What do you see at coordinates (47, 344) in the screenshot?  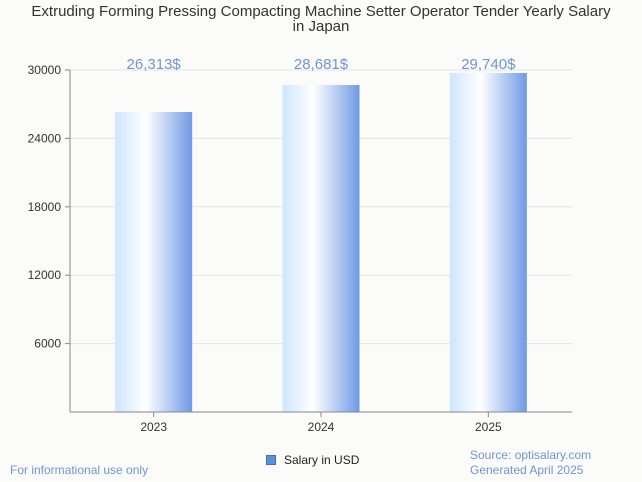 I see `y-tick-label: 6000` at bounding box center [47, 344].